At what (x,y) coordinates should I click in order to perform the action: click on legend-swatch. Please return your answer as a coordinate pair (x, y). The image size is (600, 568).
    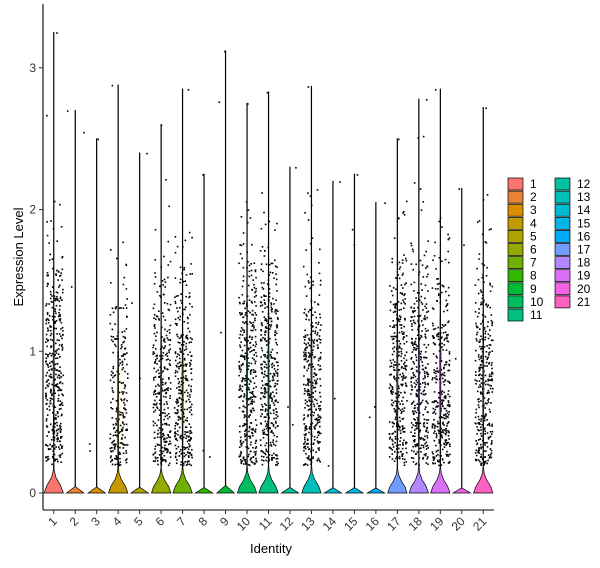
    Looking at the image, I should click on (562, 210).